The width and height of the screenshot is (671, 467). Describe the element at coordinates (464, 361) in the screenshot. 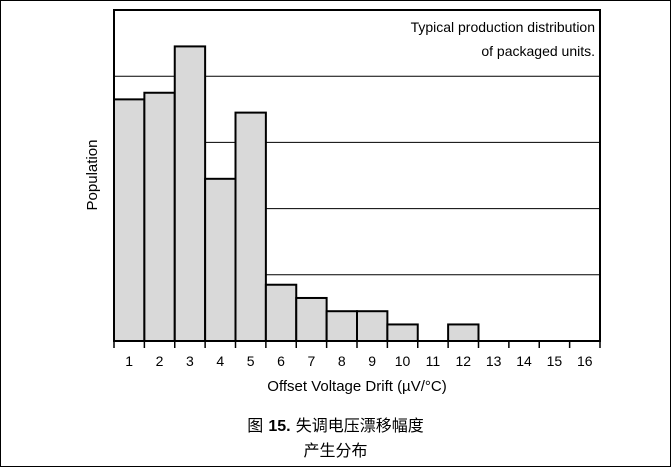

I see `x-tick-label-12: 12` at that location.